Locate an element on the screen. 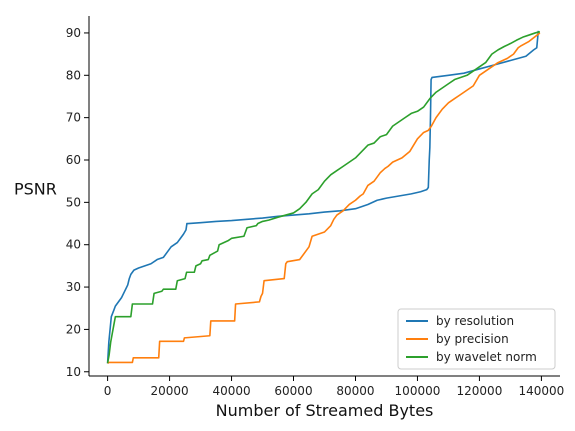 Image resolution: width=575 pixels, height=431 pixels. y-axis-label: PSNR is located at coordinates (35, 188).